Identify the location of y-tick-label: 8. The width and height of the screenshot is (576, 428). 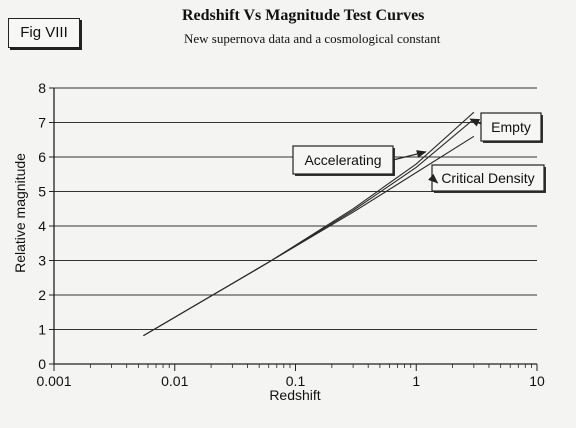
(42, 88).